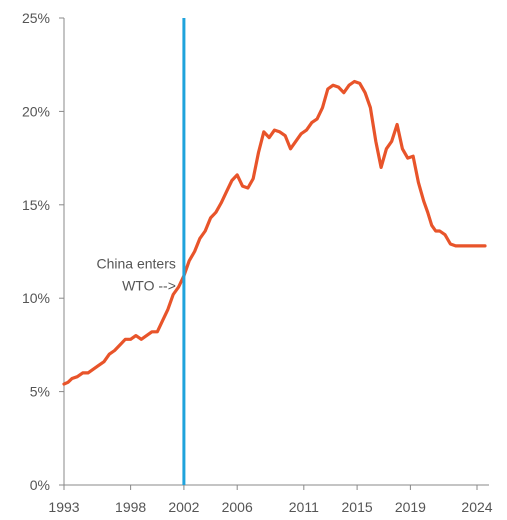 The image size is (507, 520). Describe the element at coordinates (130, 507) in the screenshot. I see `x-tick-label: 1998` at that location.